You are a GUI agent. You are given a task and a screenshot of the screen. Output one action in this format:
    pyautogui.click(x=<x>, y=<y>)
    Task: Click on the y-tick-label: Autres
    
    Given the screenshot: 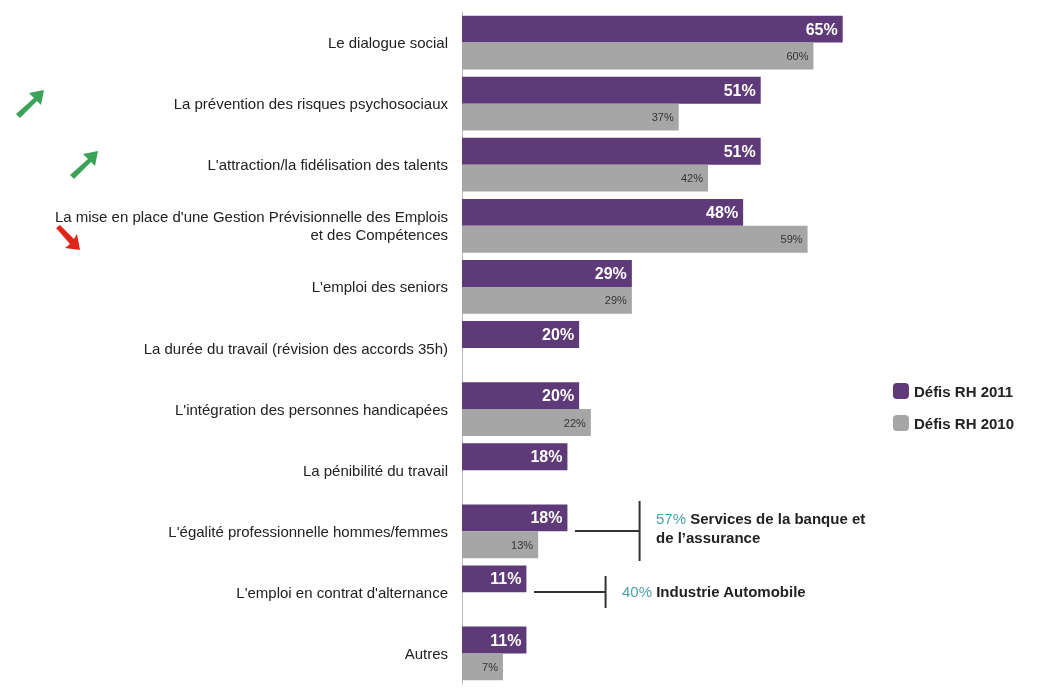 What is the action you would take?
    pyautogui.click(x=426, y=653)
    